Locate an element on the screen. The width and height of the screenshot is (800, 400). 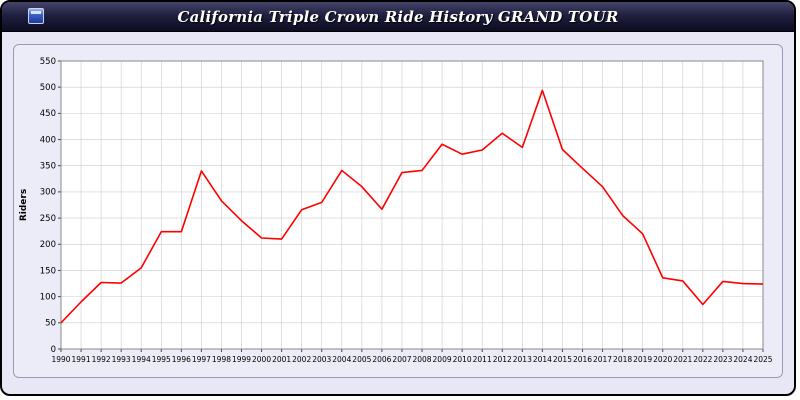
svg-text: 2004 is located at coordinates (341, 359).